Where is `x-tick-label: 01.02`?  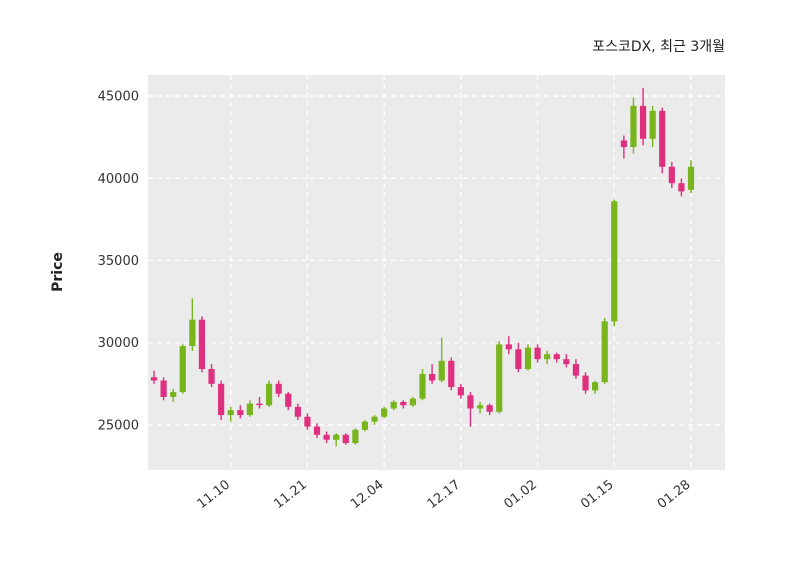 x-tick-label: 01.02 is located at coordinates (520, 494).